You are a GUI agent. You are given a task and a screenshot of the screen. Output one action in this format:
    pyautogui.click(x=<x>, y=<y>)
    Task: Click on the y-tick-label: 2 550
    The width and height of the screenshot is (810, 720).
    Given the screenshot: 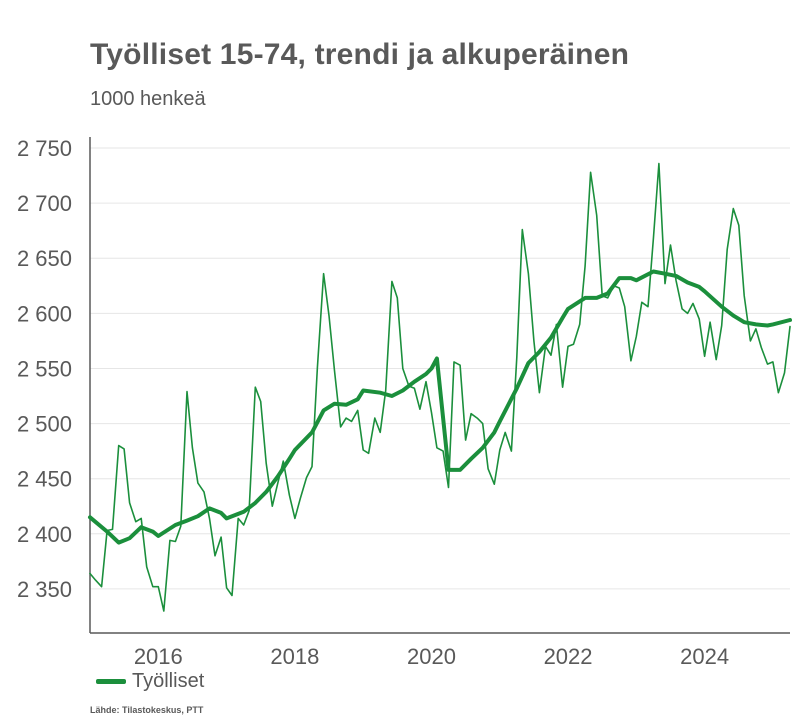 What is the action you would take?
    pyautogui.click(x=44, y=368)
    